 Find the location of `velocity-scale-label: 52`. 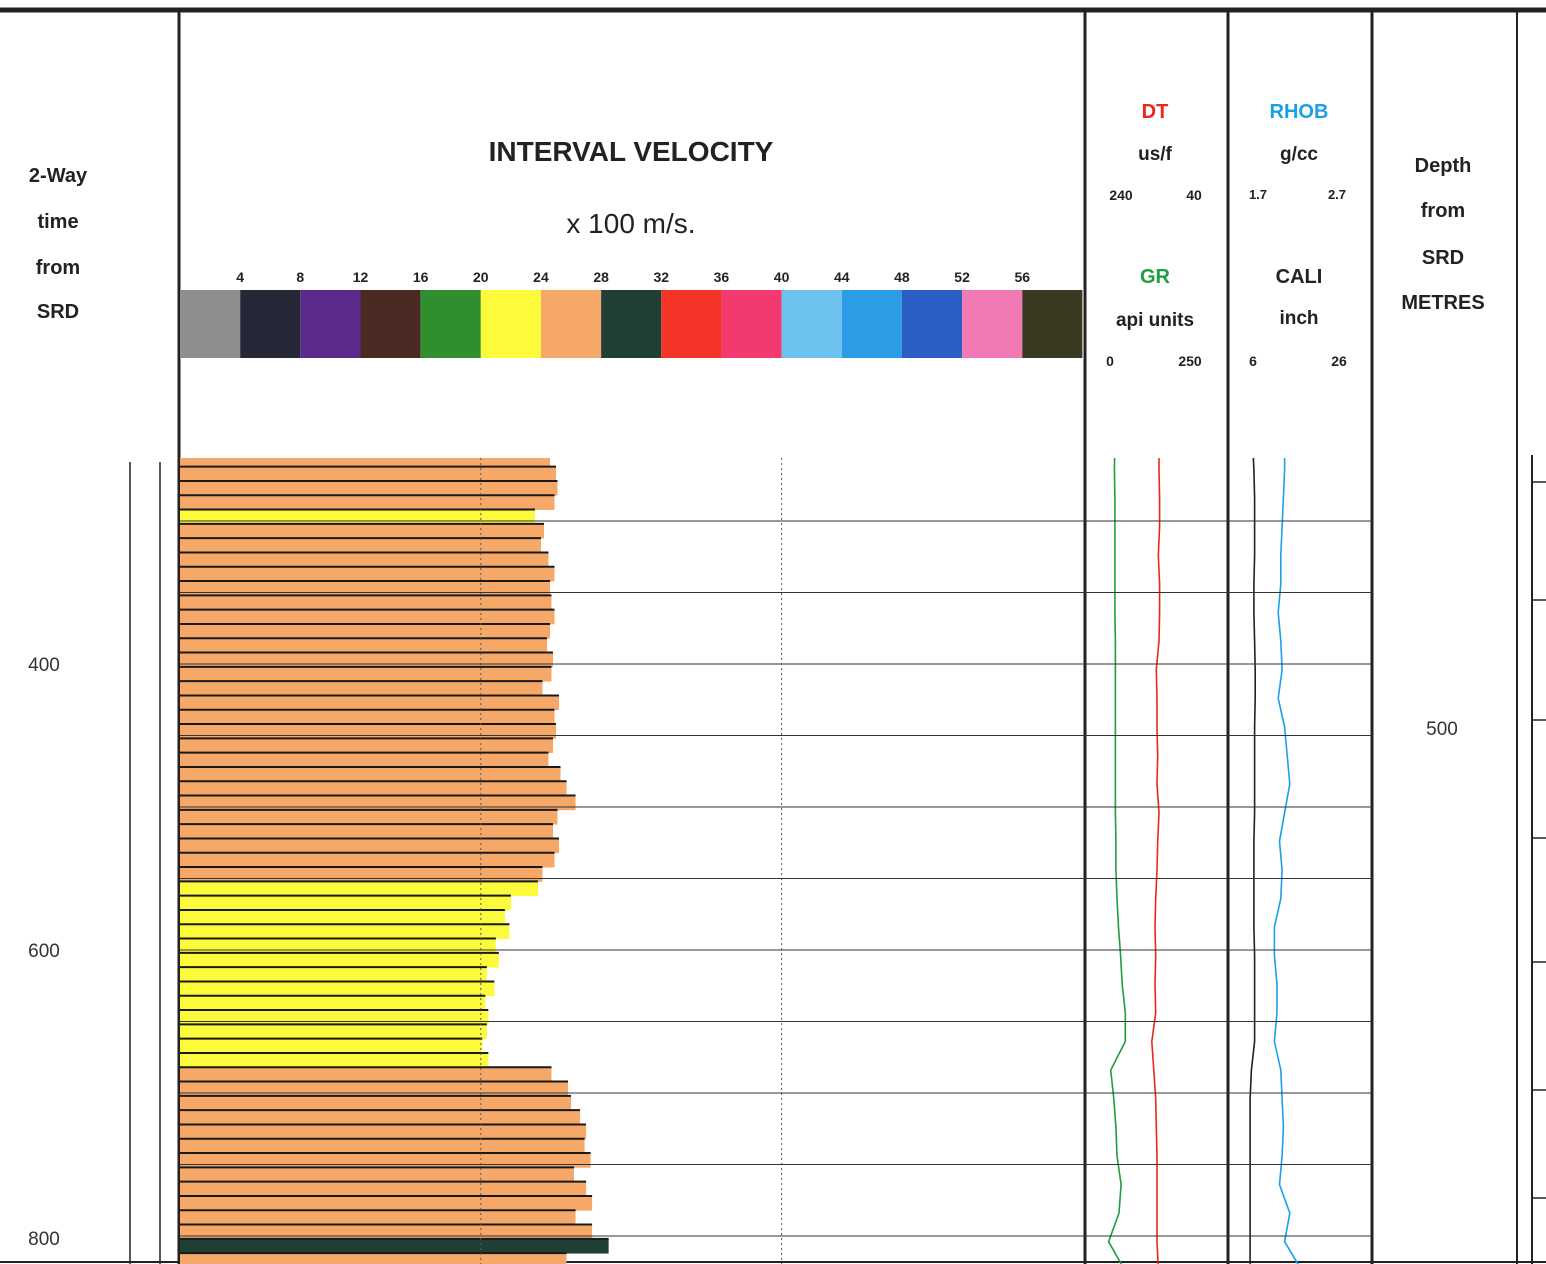

velocity-scale-label: 52 is located at coordinates (962, 277).